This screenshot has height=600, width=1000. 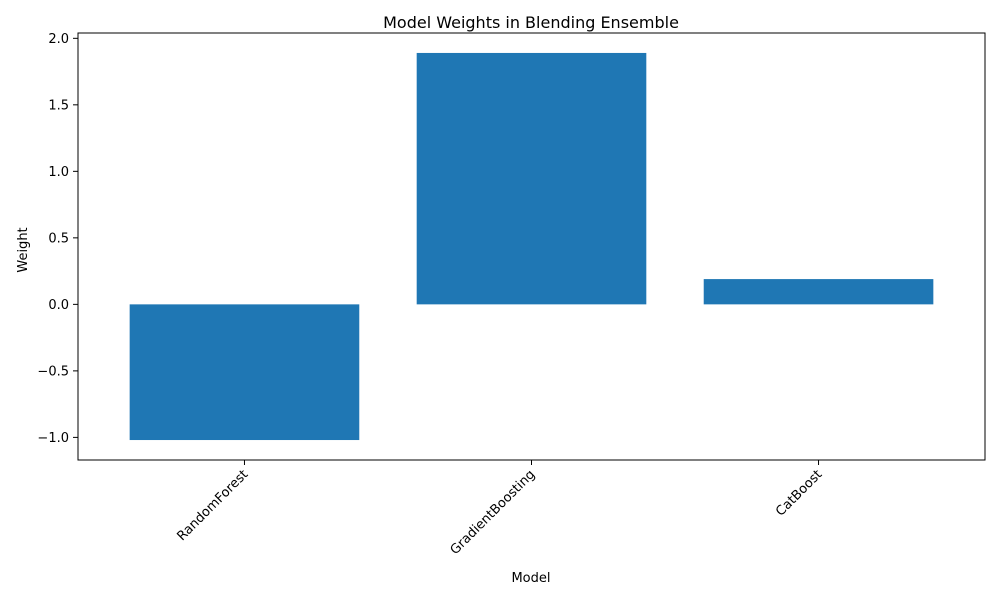 What do you see at coordinates (799, 493) in the screenshot?
I see `x-tick-label: CatBoost` at bounding box center [799, 493].